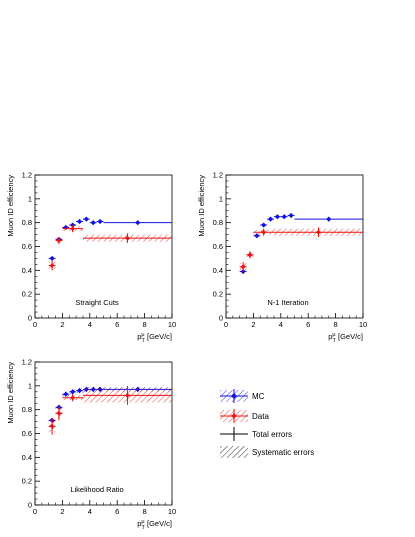 The width and height of the screenshot is (415, 537). I want to click on legend-entry-systematic-errors: Systematic errors, so click(267, 452).